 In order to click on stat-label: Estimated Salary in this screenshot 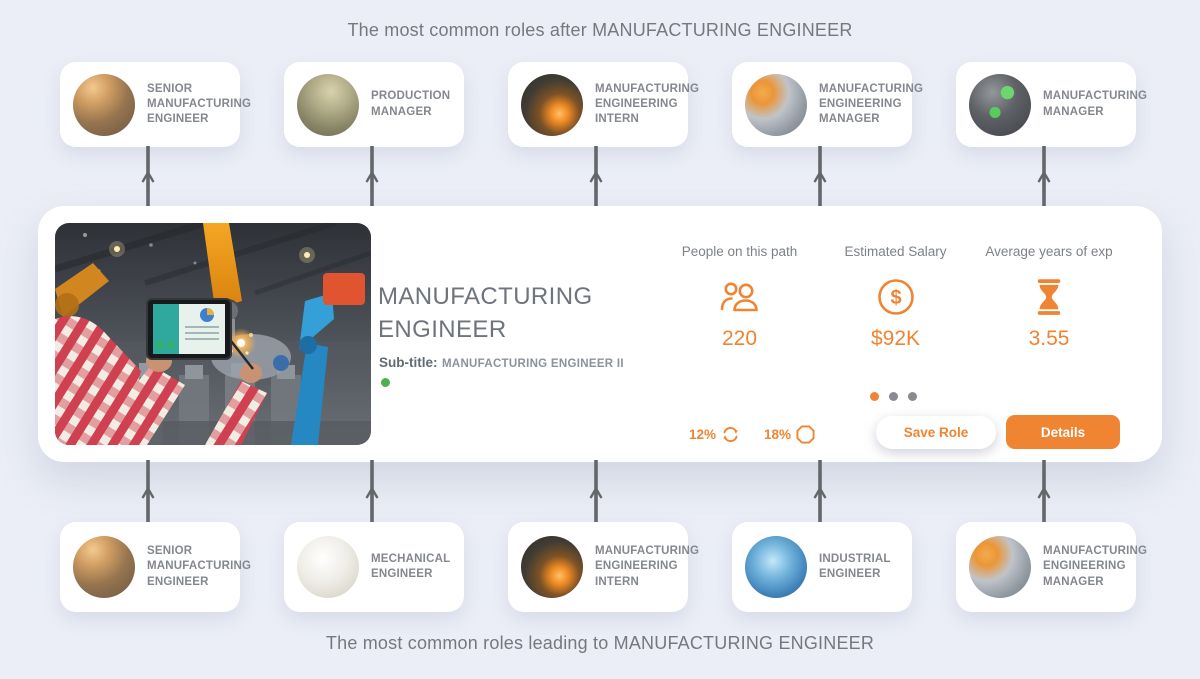, I will do `click(895, 251)`.